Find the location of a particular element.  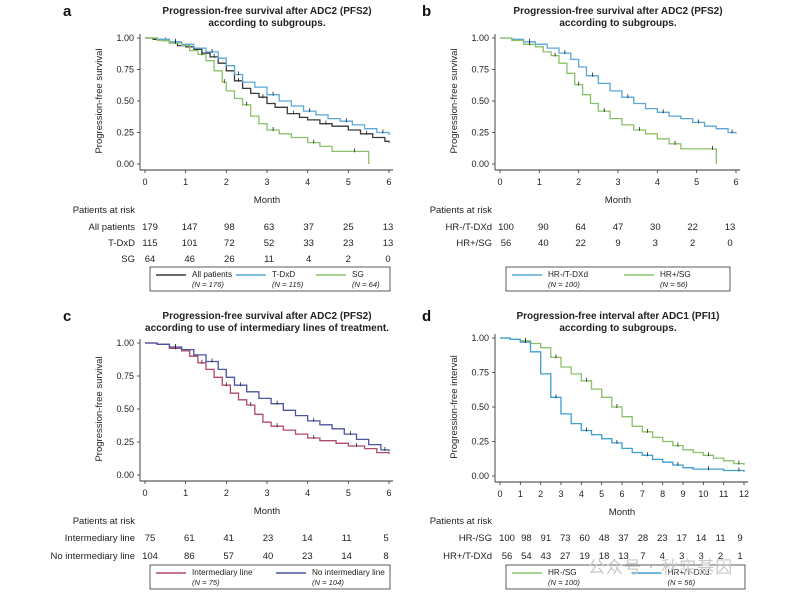

risk-value: 27 is located at coordinates (565, 556).